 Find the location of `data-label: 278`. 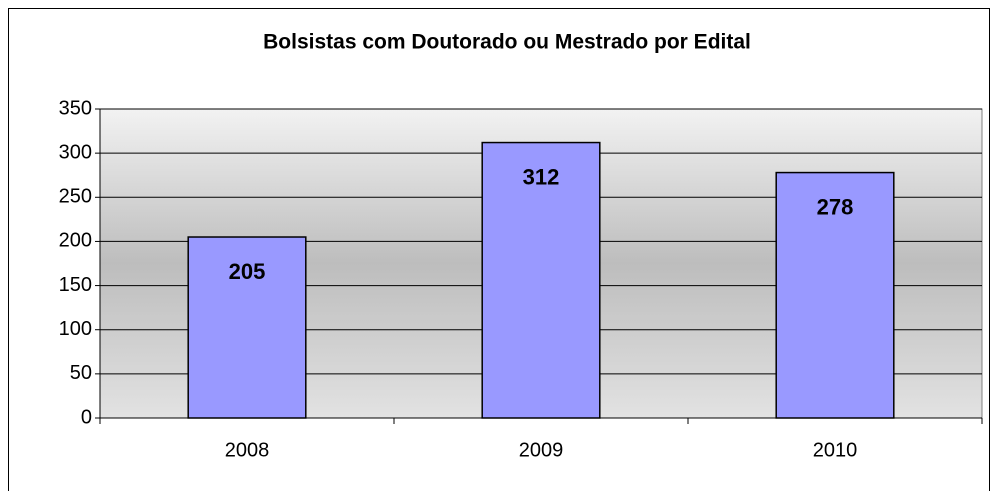

data-label: 278 is located at coordinates (835, 206).